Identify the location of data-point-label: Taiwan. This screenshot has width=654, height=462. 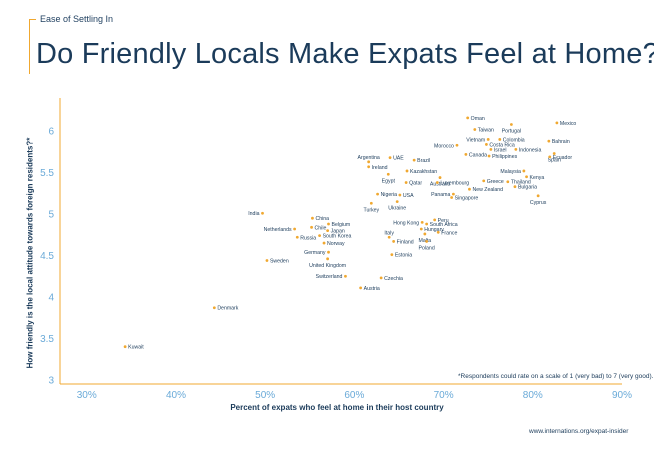
(486, 131).